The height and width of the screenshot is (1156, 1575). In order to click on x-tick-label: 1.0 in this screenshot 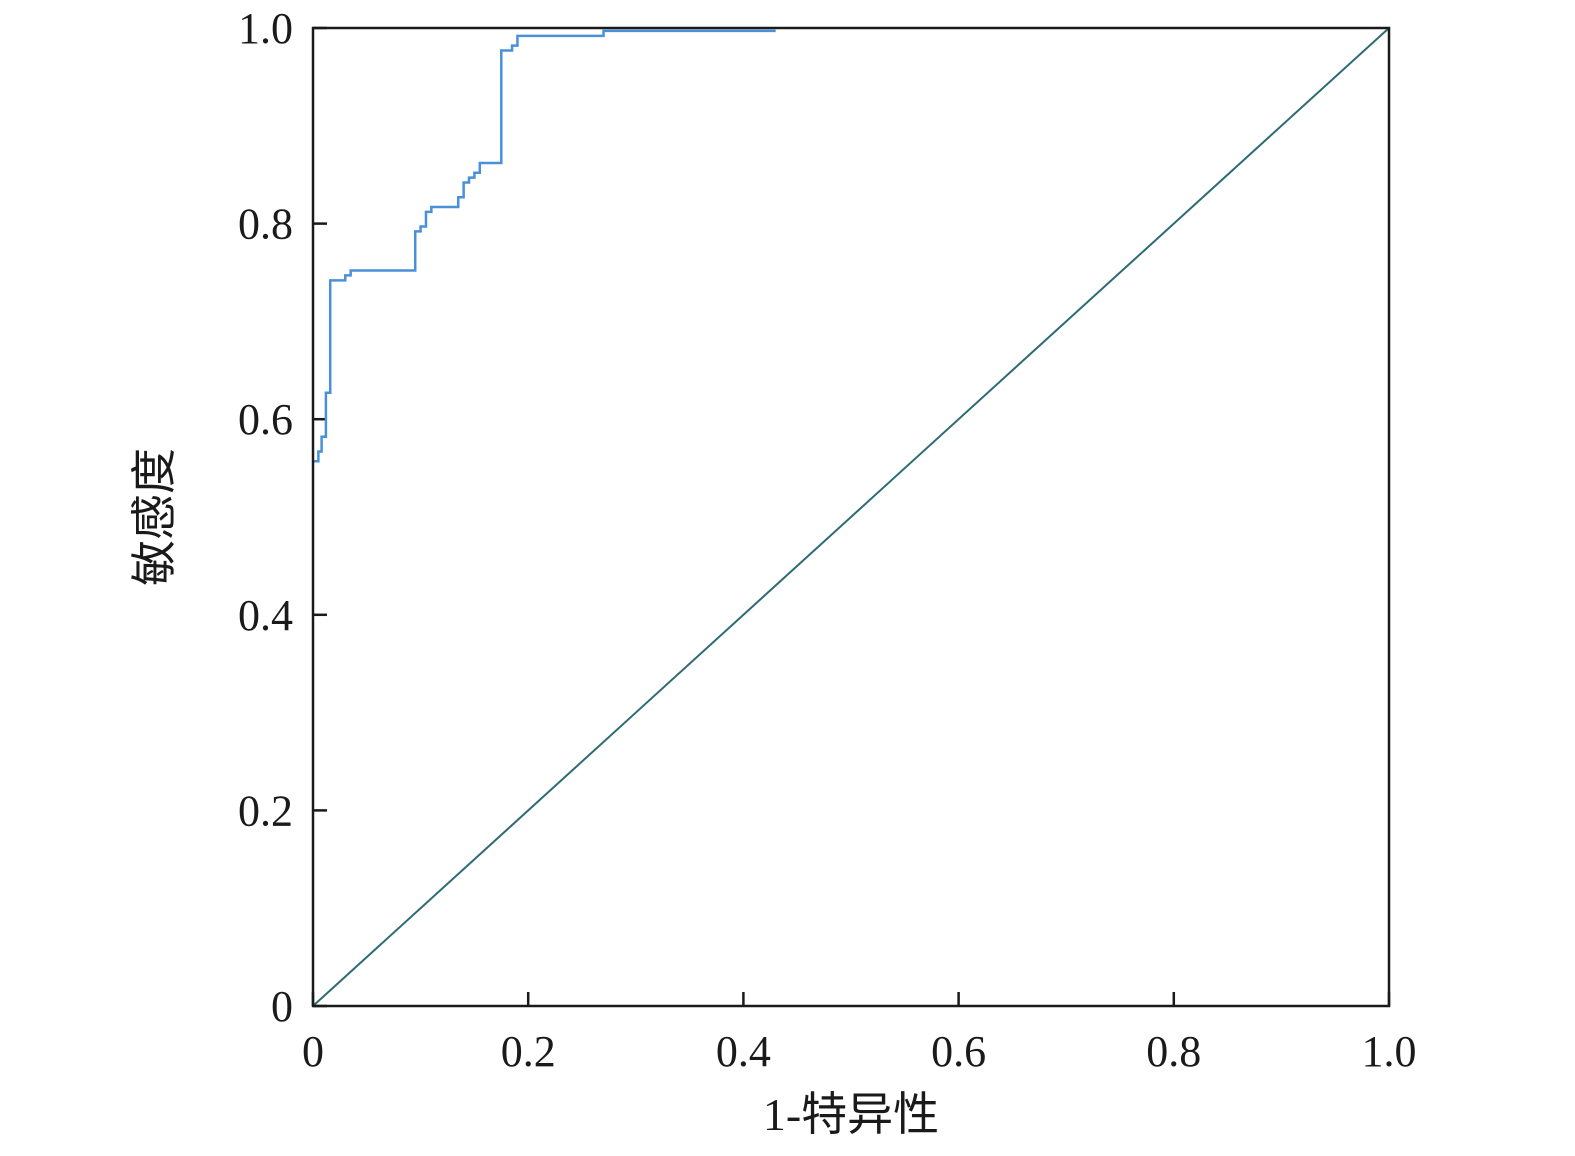, I will do `click(1389, 1051)`.